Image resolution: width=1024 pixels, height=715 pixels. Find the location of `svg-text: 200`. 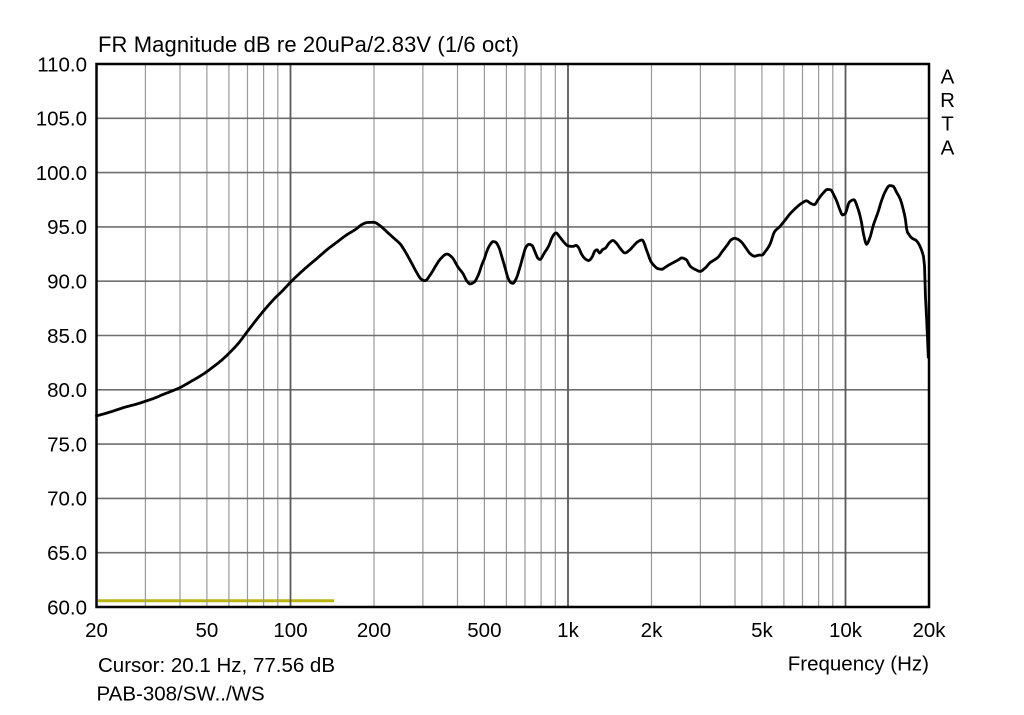

svg-text: 200 is located at coordinates (374, 630).